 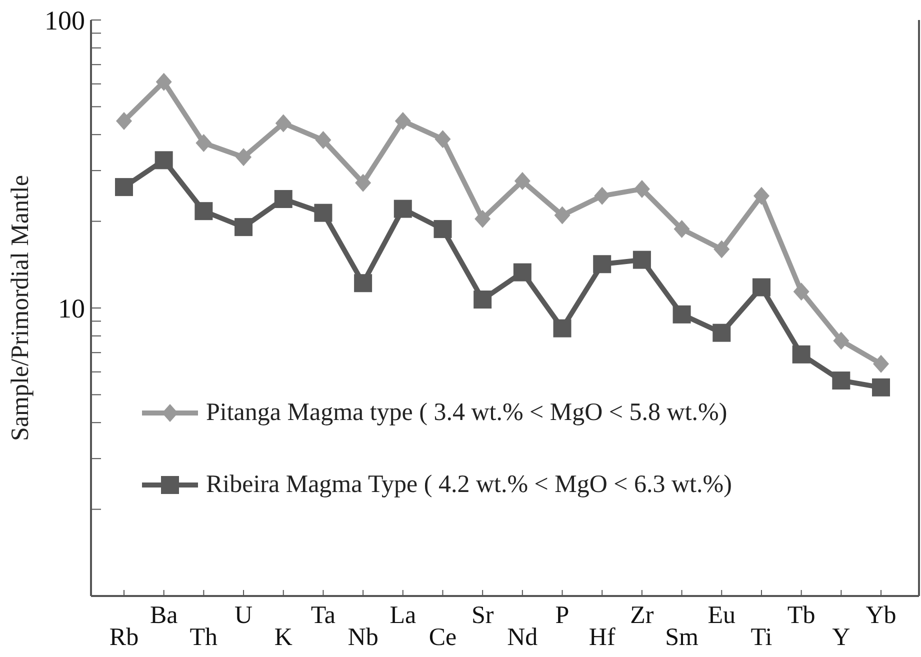 What do you see at coordinates (722, 615) in the screenshot?
I see `x-tick-label: Eu` at bounding box center [722, 615].